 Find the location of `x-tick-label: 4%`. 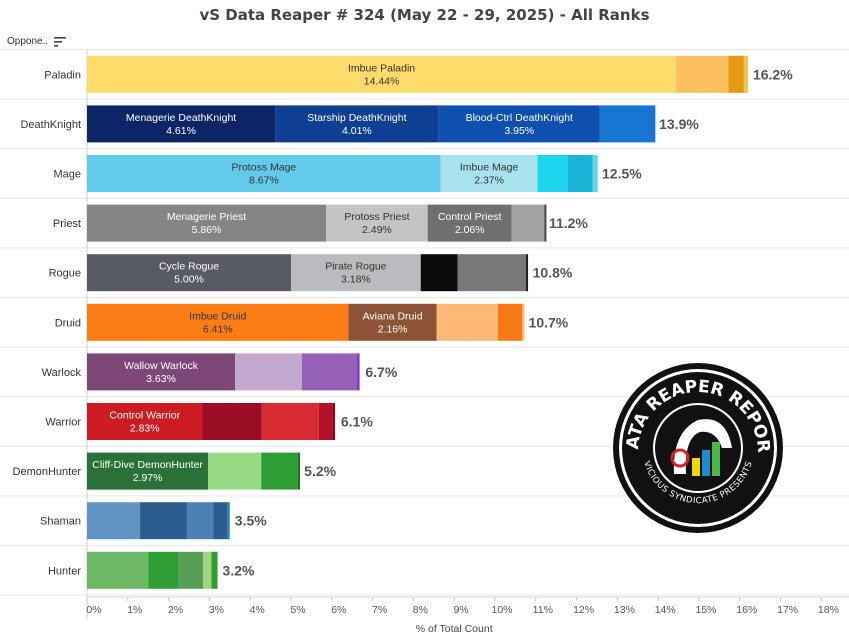

x-tick-label: 4% is located at coordinates (257, 610).